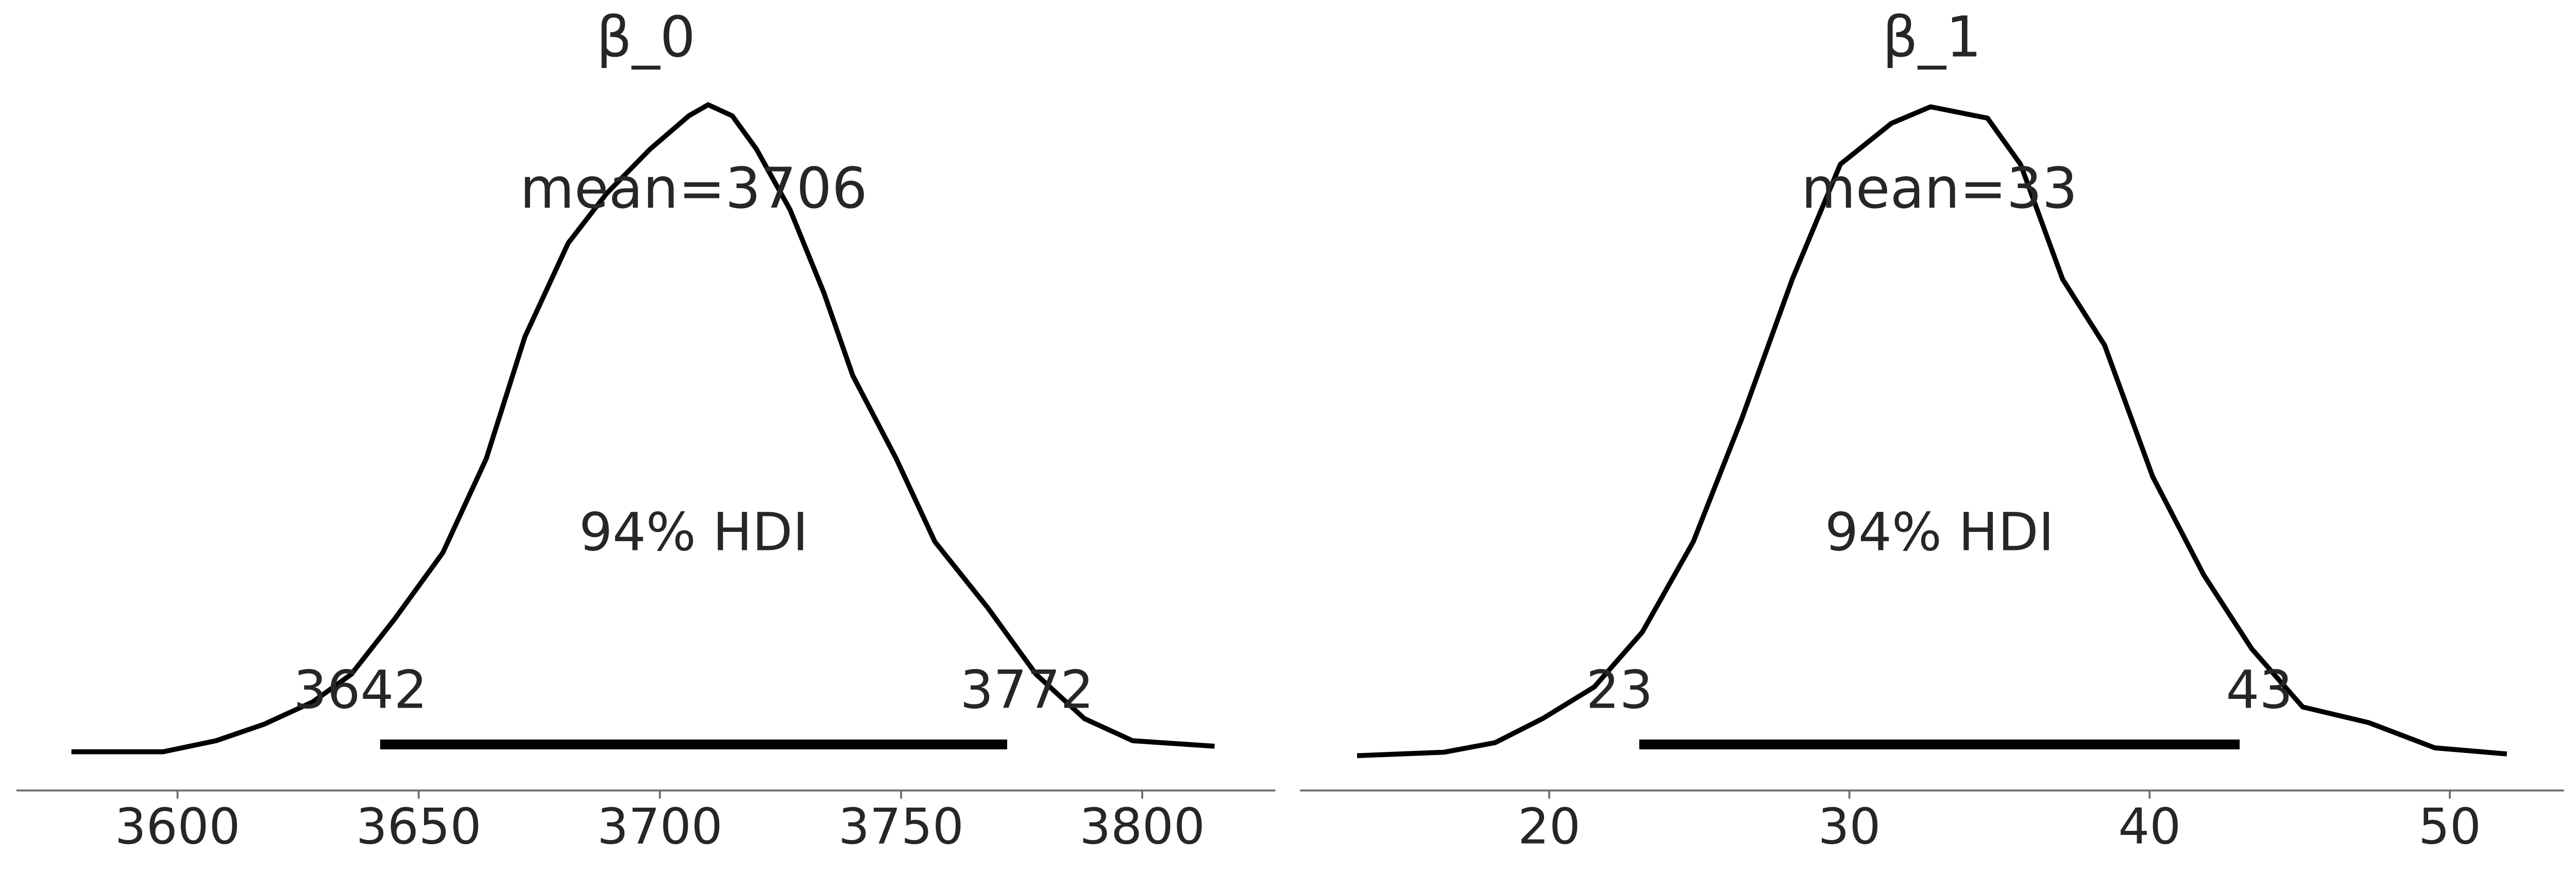  Describe the element at coordinates (1849, 827) in the screenshot. I see `x-tick-label: 30` at that location.